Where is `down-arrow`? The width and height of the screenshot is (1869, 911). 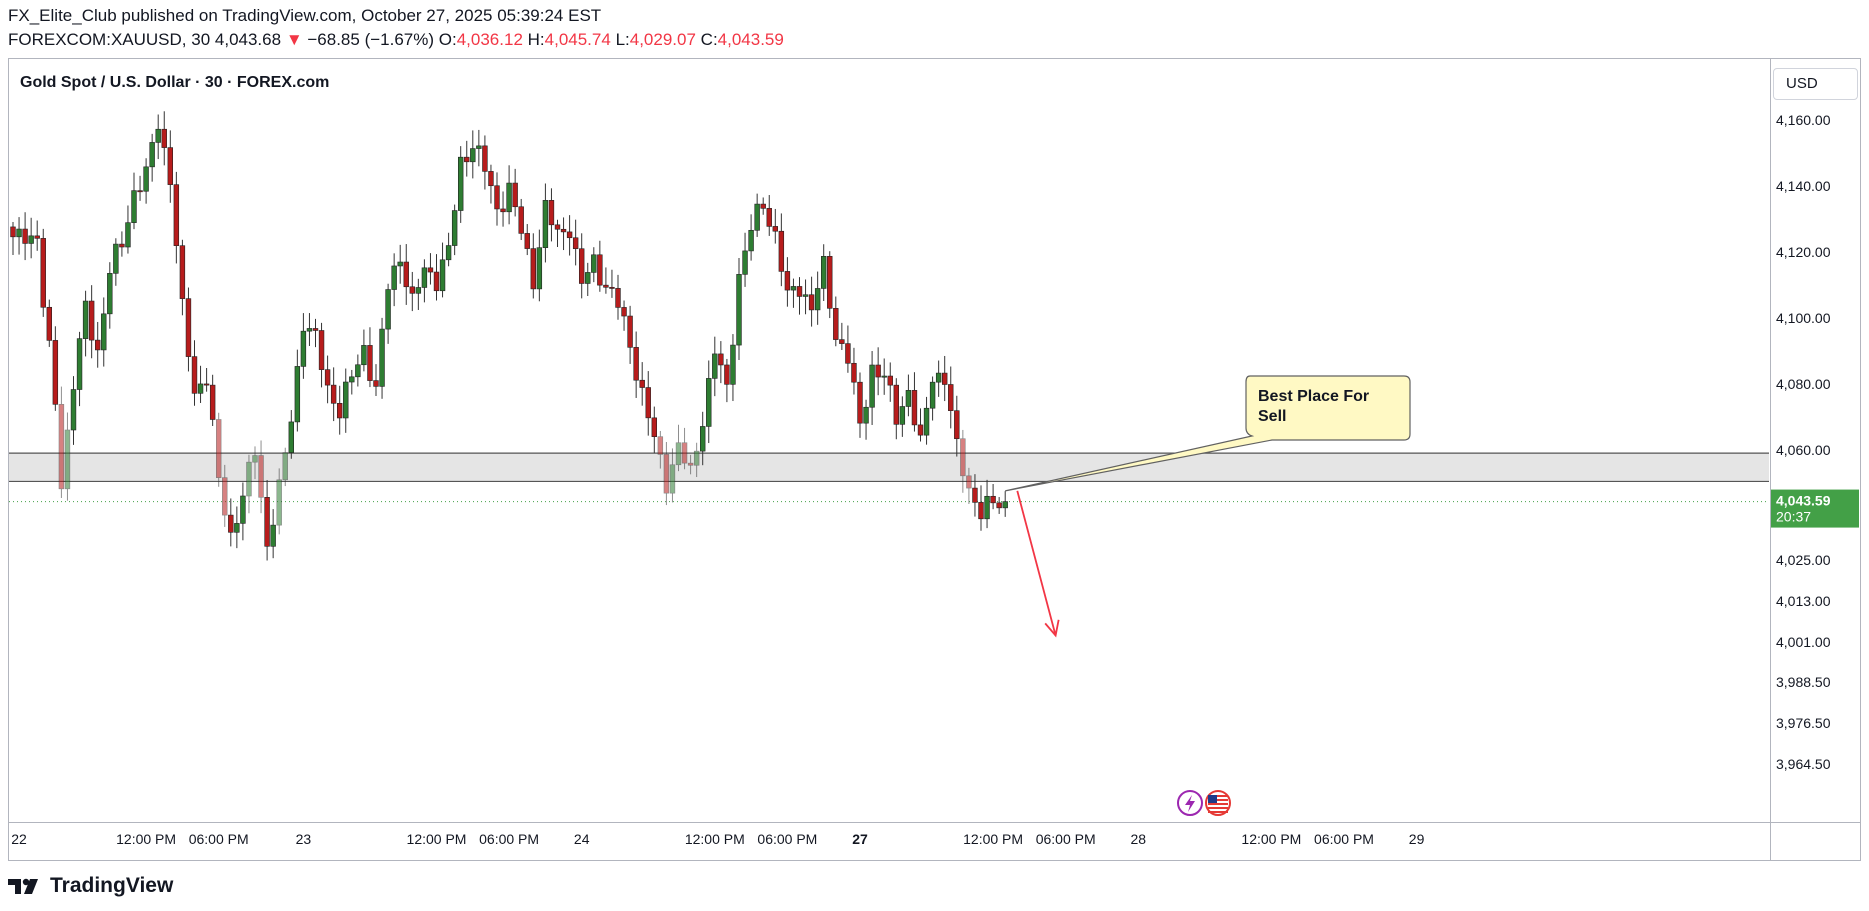 down-arrow is located at coordinates (1038, 564).